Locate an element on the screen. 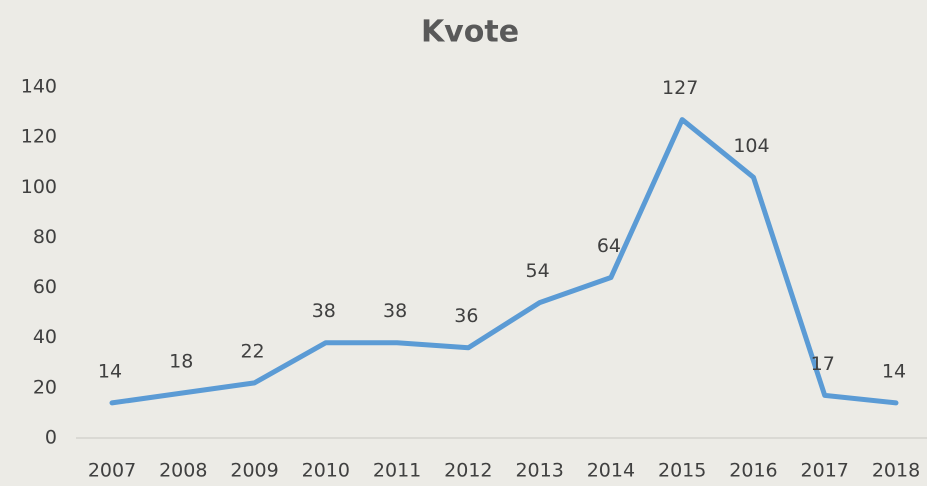  y-tick-label: 40 is located at coordinates (45, 337).